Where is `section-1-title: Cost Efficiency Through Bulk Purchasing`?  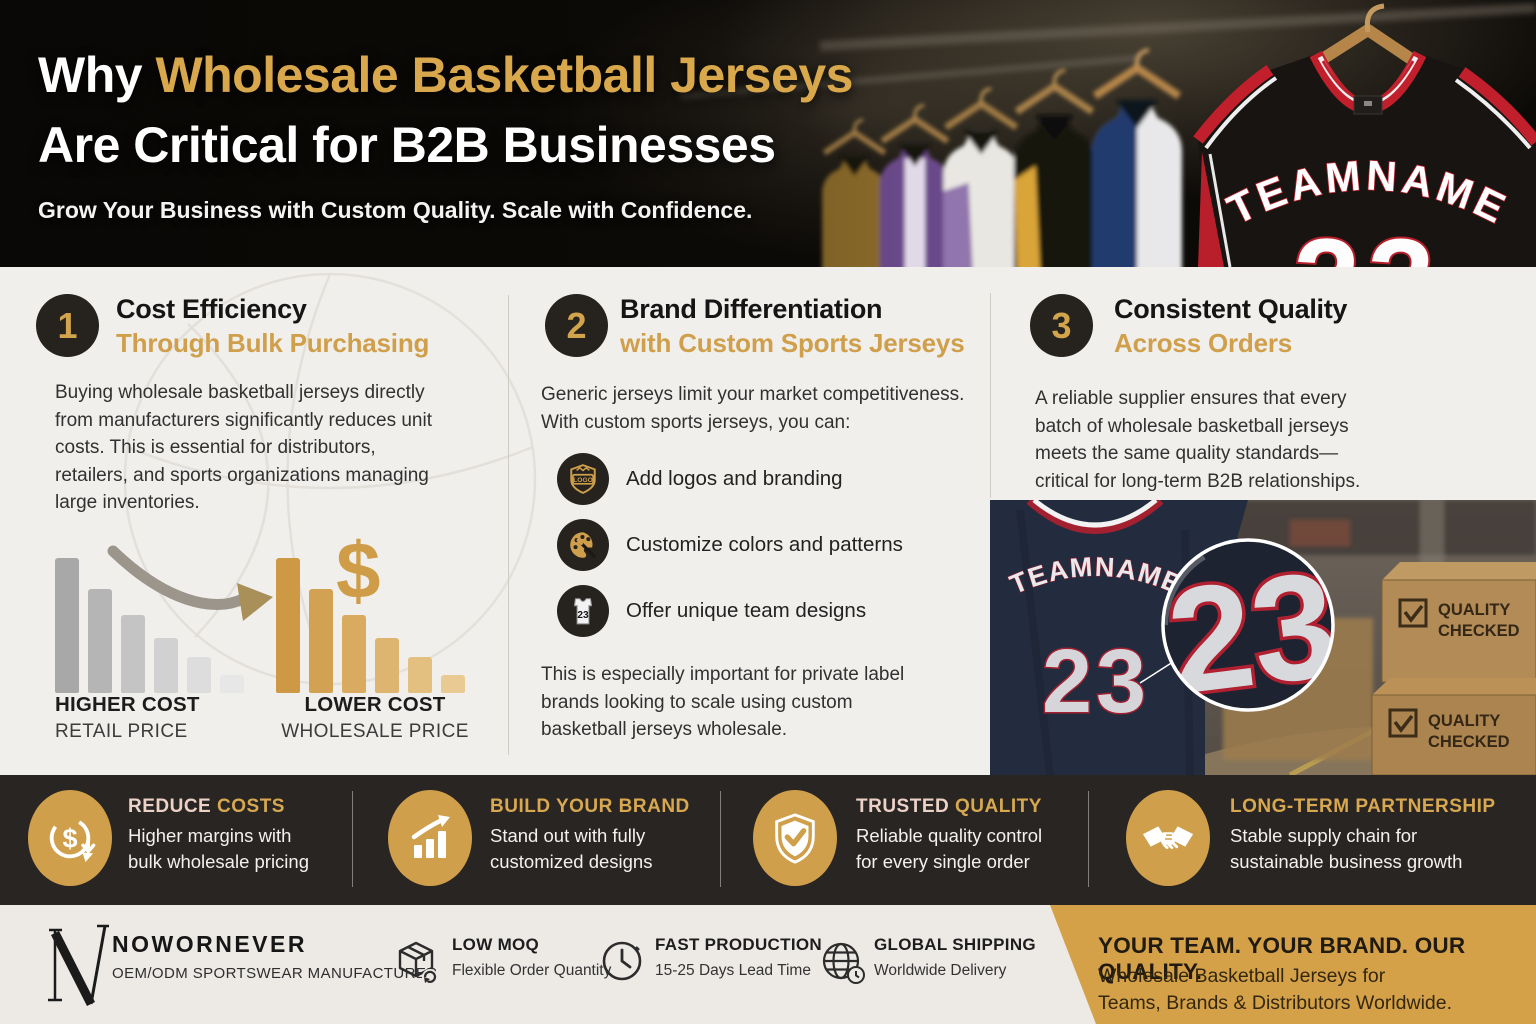
section-1-title: Cost Efficiency Through Bulk Purchasing is located at coordinates (272, 326).